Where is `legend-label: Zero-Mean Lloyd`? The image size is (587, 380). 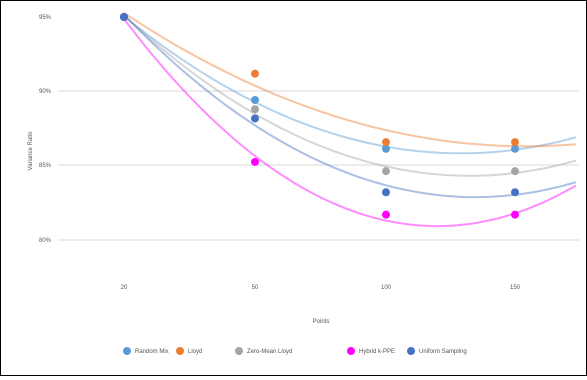
legend-label: Zero-Mean Lloyd is located at coordinates (269, 352).